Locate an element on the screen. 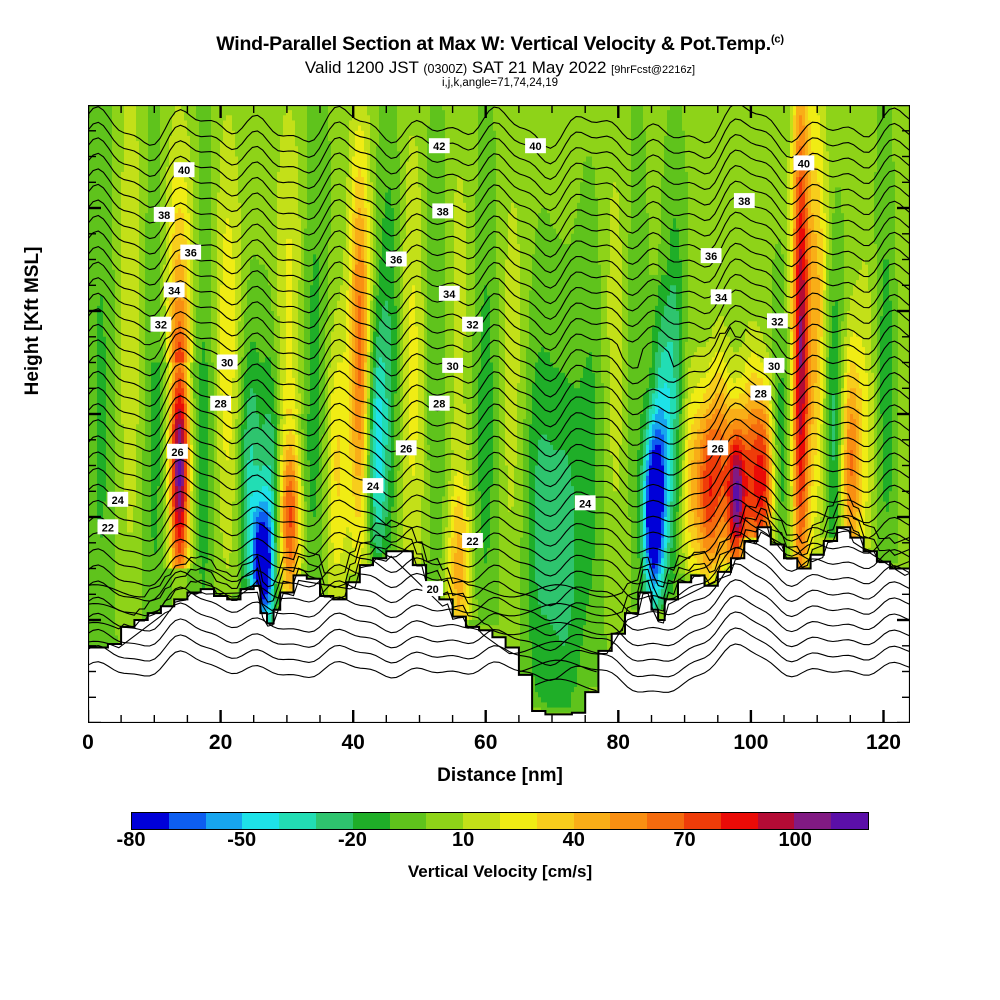 The width and height of the screenshot is (1000, 1000). svg-text: 26 is located at coordinates (718, 449).